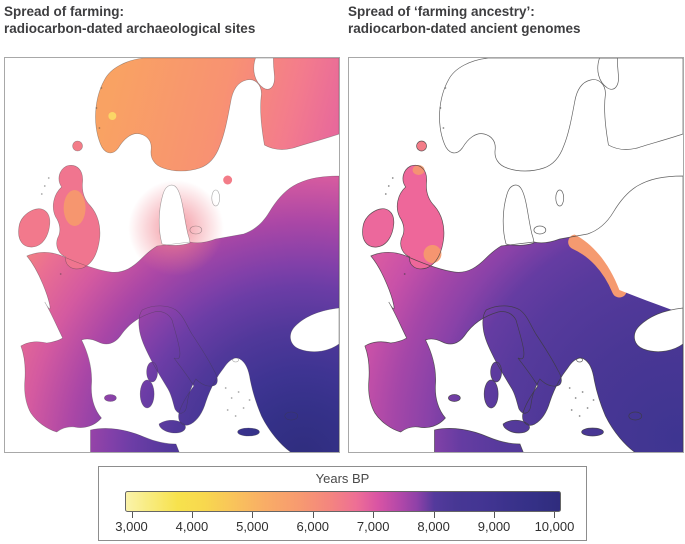 The height and width of the screenshot is (544, 685). What do you see at coordinates (74, 208) in the screenshot?
I see `britain-orange-patch` at bounding box center [74, 208].